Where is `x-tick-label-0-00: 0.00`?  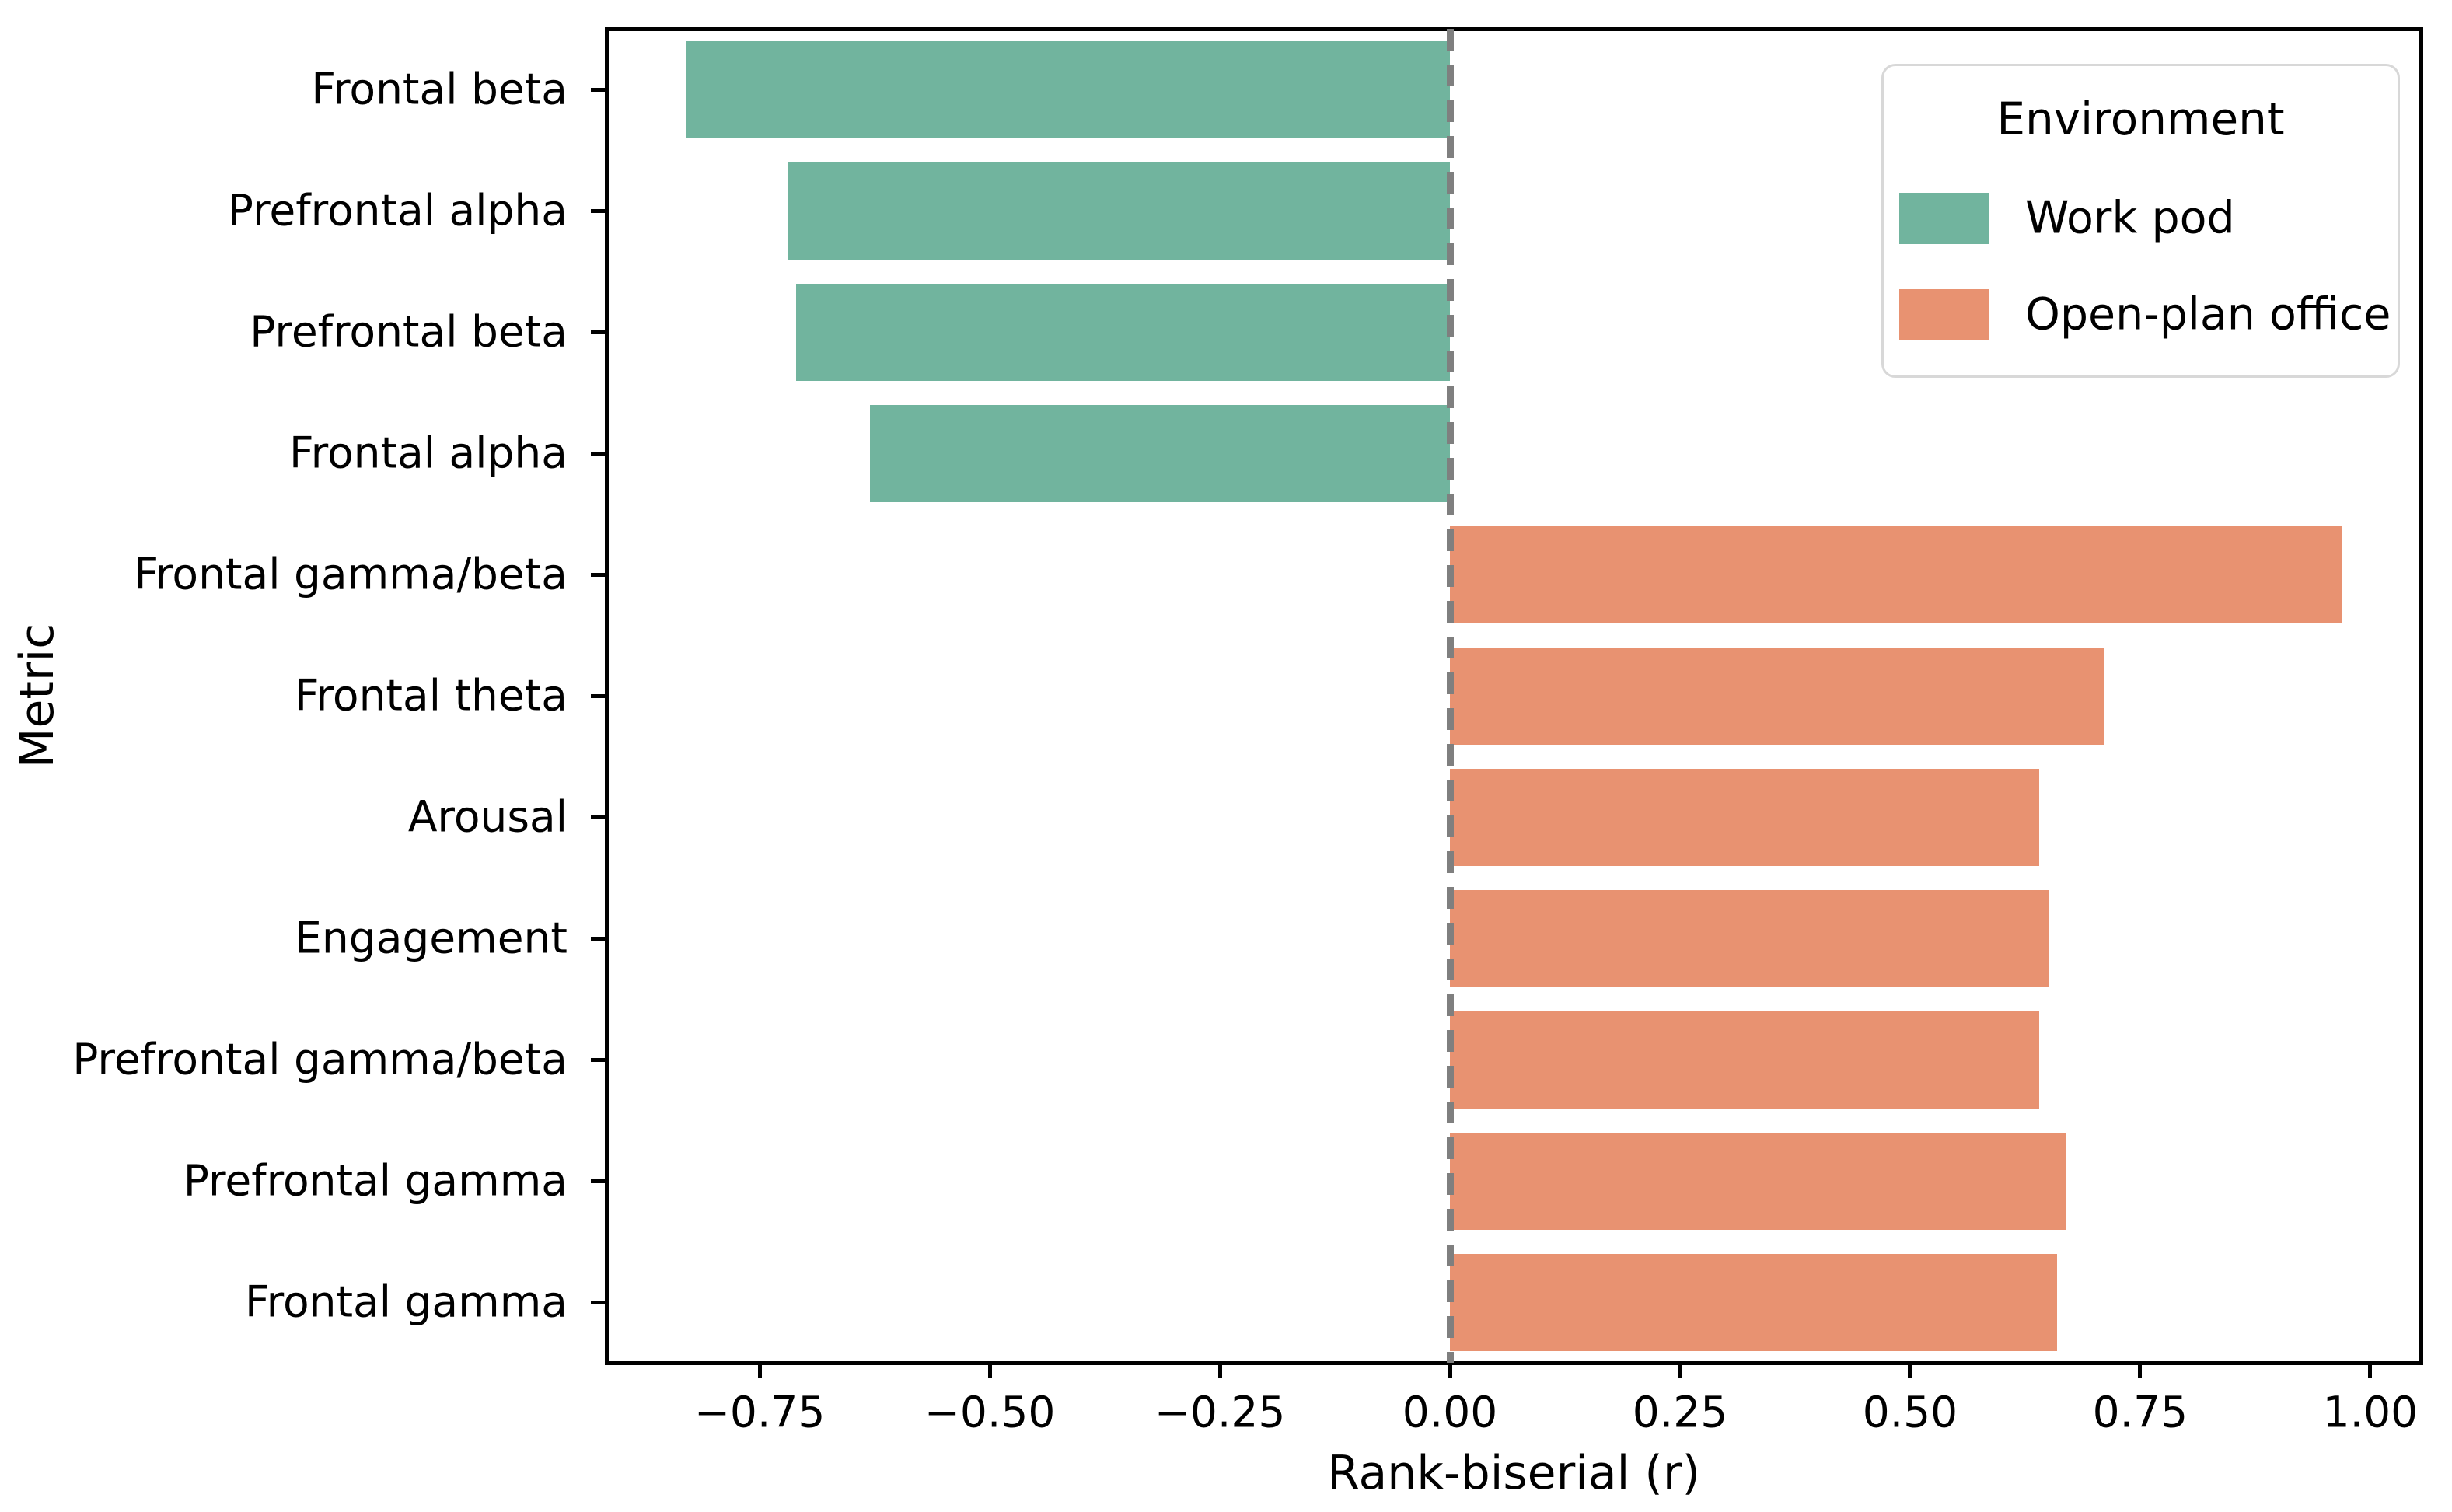 x-tick-label-0-00: 0.00 is located at coordinates (1450, 1412).